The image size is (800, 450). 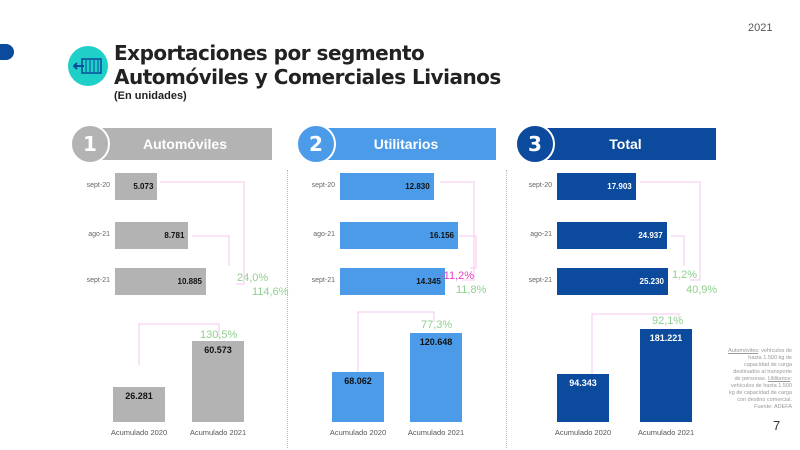 I want to click on change-vs-prev-year: 114,6%, so click(x=270, y=292).